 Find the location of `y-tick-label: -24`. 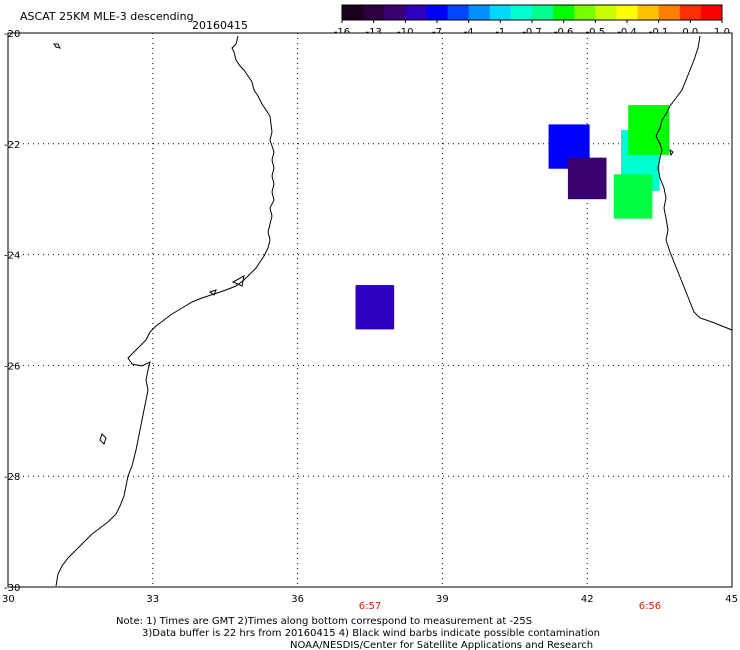

y-tick-label: -24 is located at coordinates (12, 256).